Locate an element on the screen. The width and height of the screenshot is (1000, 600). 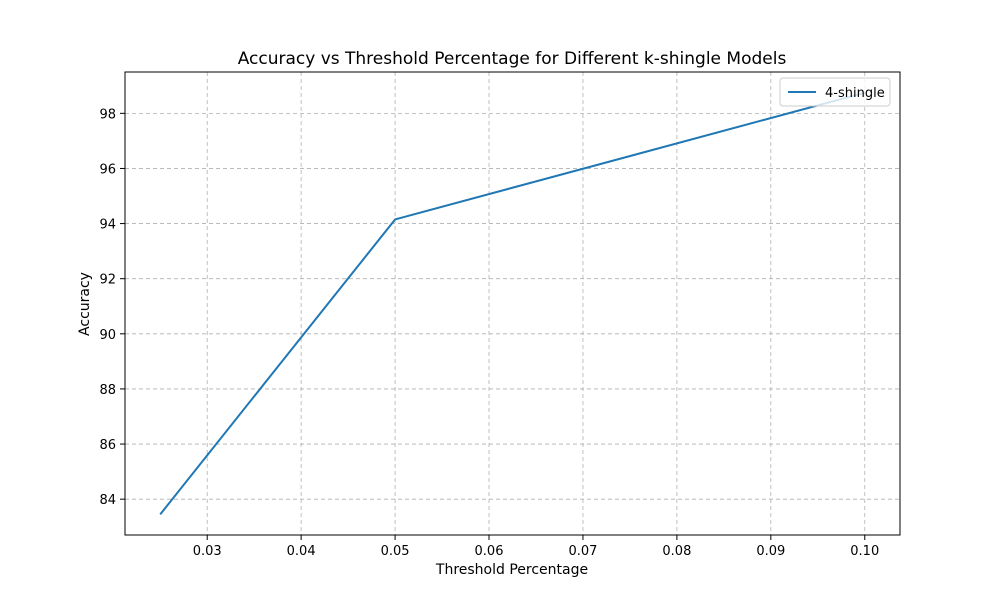
y-tick-label: 86 is located at coordinates (107, 445).